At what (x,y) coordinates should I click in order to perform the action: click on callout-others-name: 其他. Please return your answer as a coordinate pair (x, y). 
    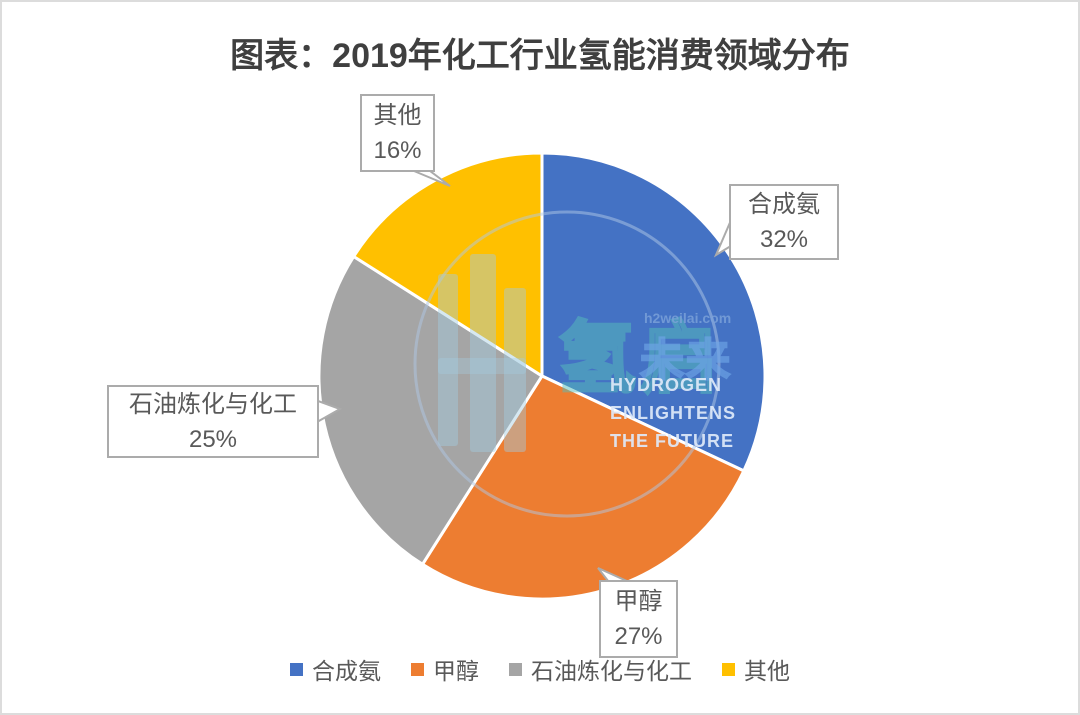
    Looking at the image, I should click on (397, 115).